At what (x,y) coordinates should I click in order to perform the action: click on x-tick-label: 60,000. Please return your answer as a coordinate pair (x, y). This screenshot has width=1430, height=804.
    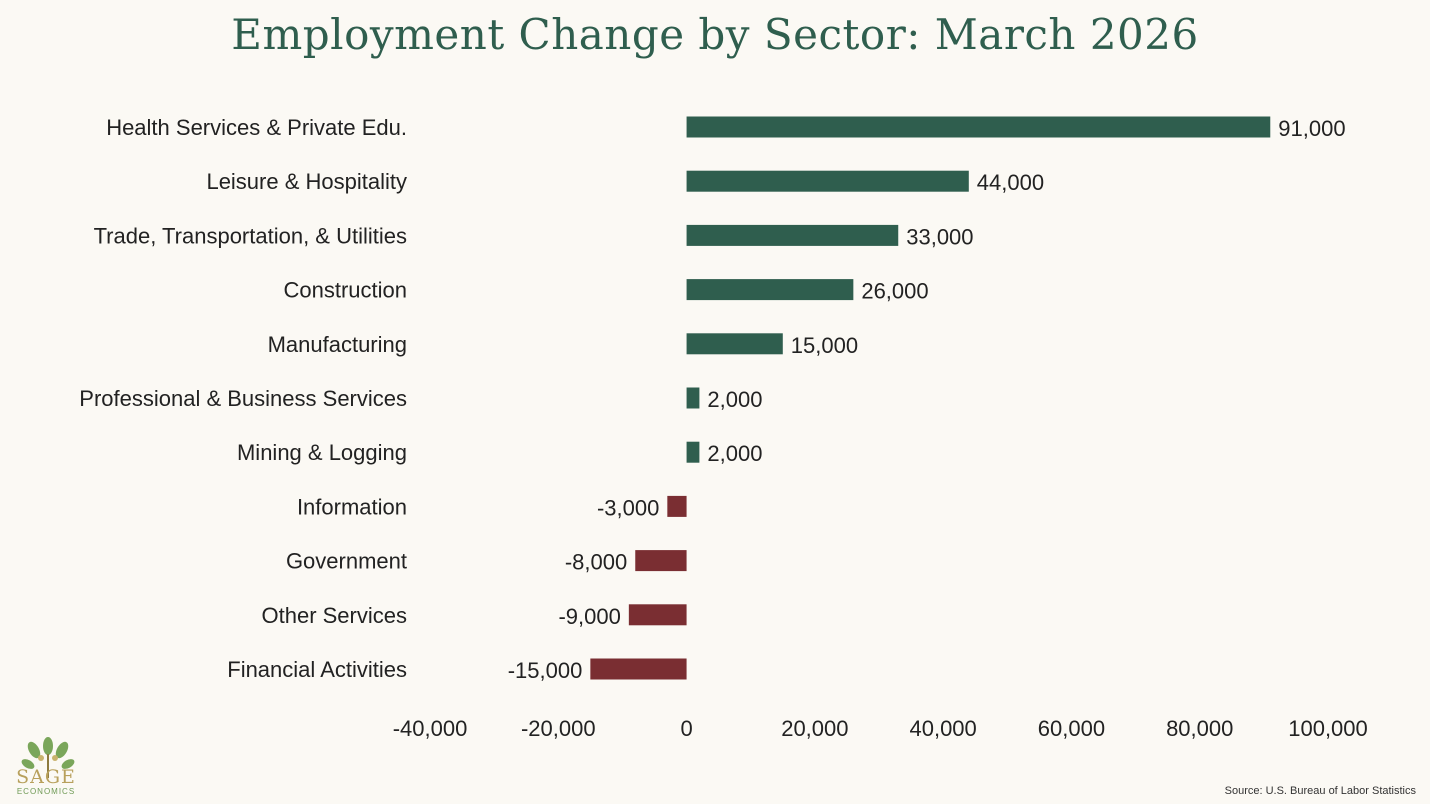
    Looking at the image, I should click on (1071, 728).